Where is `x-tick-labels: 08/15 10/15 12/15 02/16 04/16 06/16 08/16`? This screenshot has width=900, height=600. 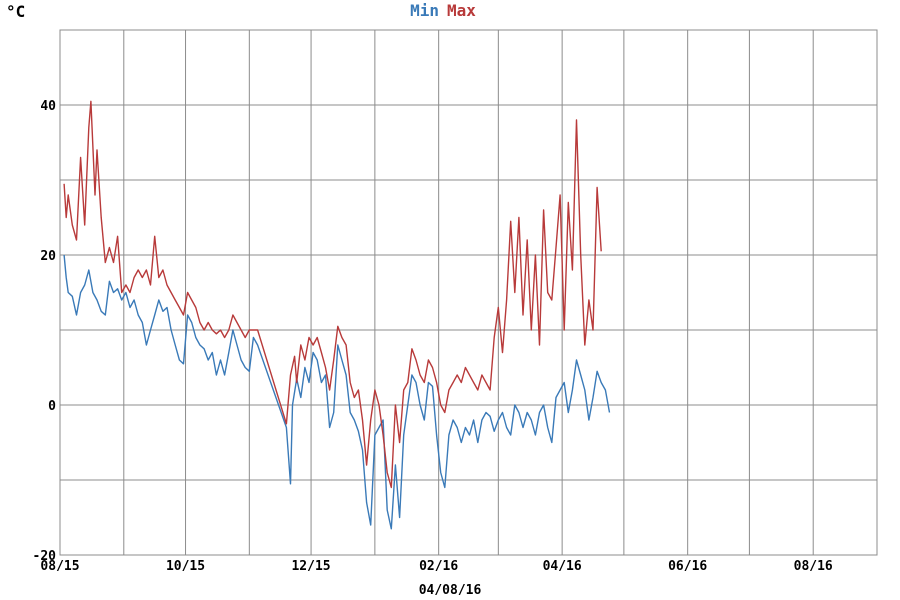 x-tick-labels: 08/15 10/15 12/15 02/16 04/16 06/16 08/16 is located at coordinates (436, 566).